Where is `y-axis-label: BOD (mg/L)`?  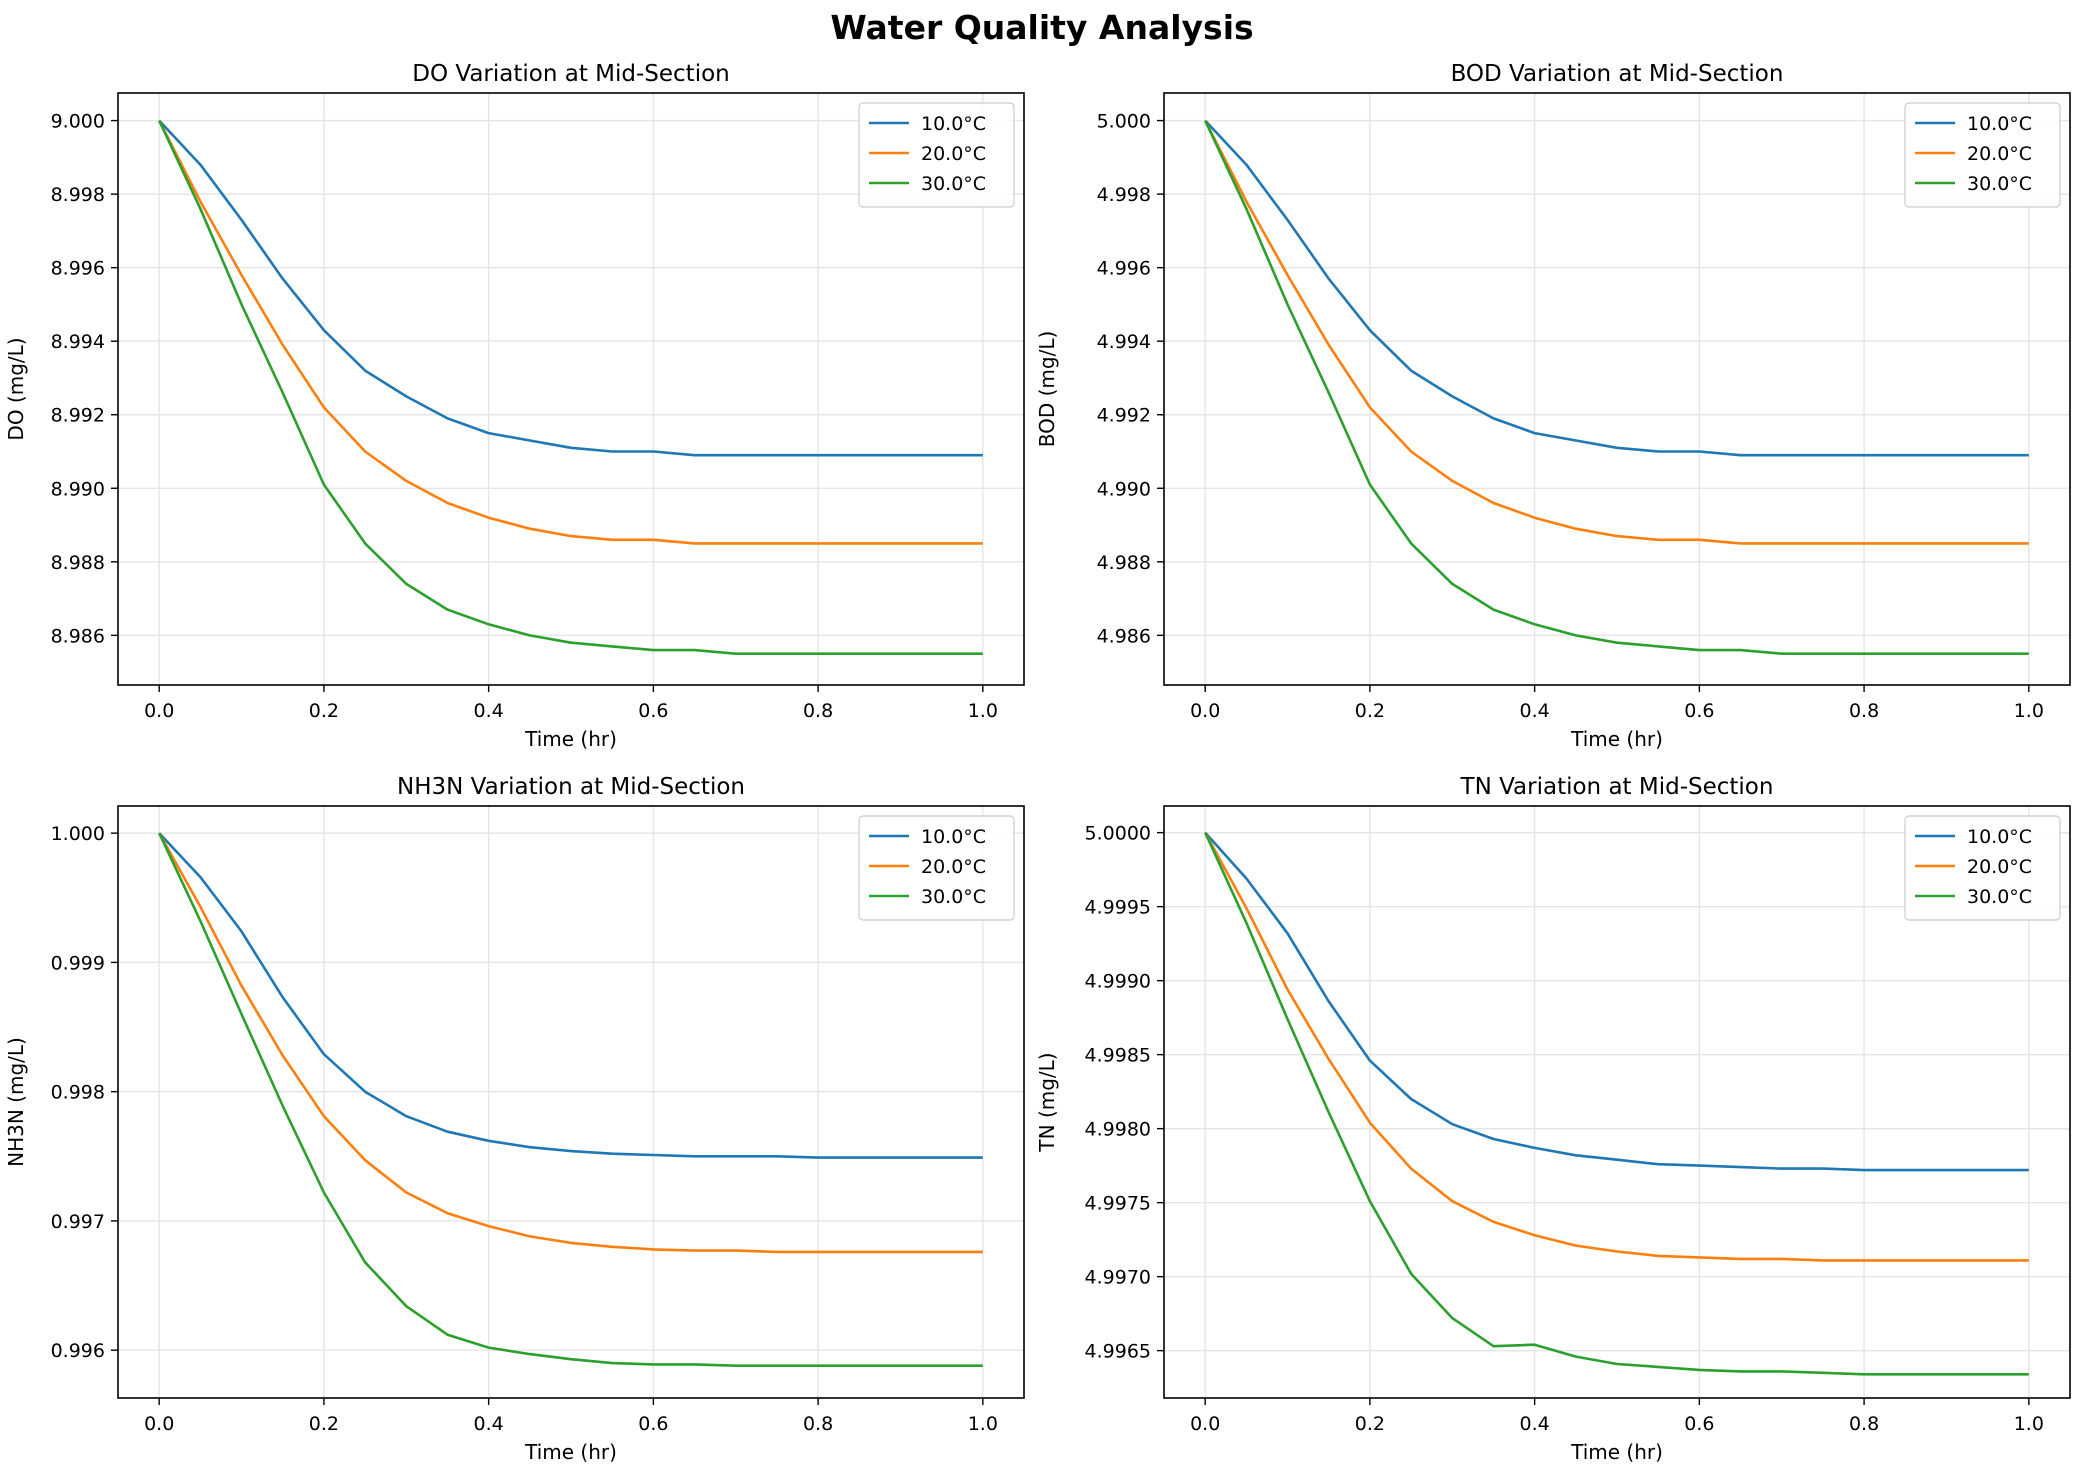 y-axis-label: BOD (mg/L) is located at coordinates (1047, 389).